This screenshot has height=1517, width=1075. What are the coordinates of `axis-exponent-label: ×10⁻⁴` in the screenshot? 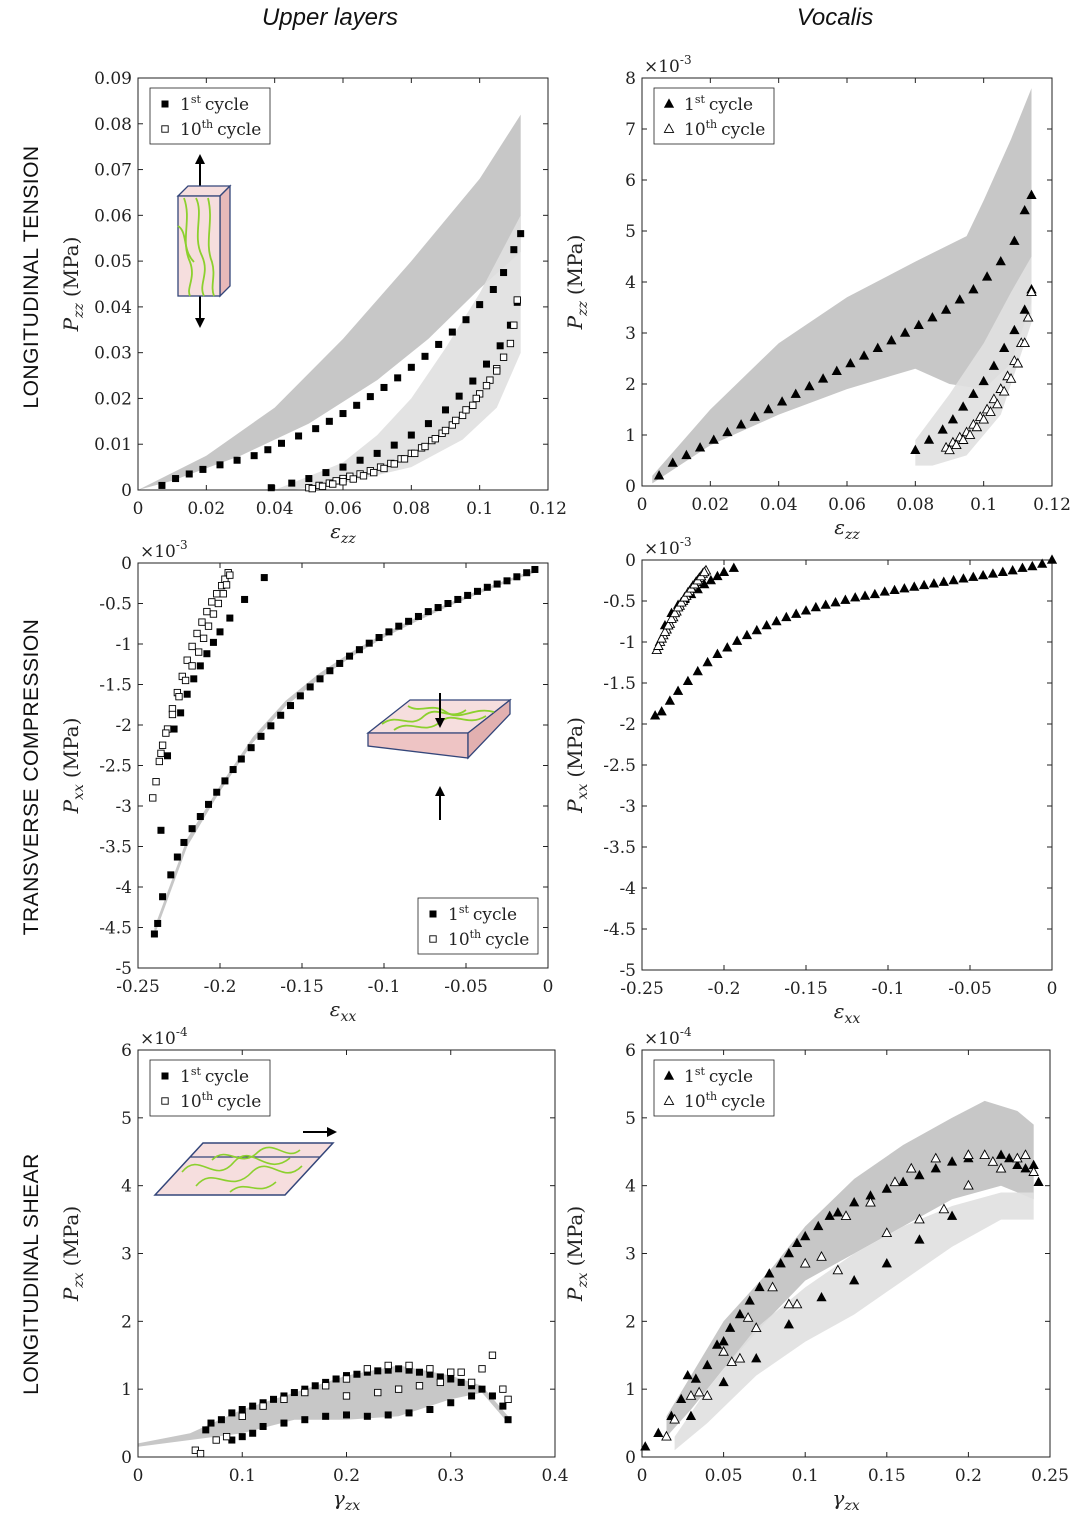 It's located at (164, 1037).